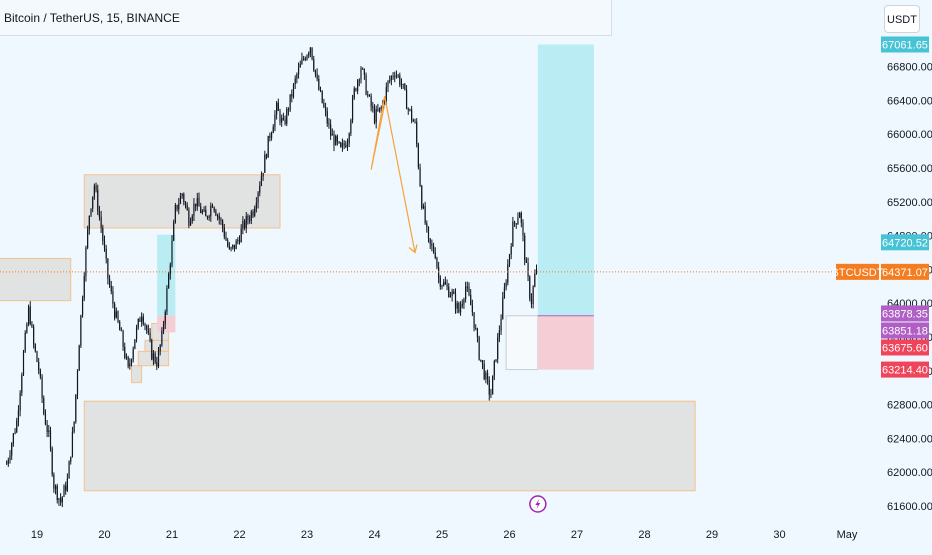 The width and height of the screenshot is (932, 555). What do you see at coordinates (909, 473) in the screenshot?
I see `price-tick-label: 62000.00` at bounding box center [909, 473].